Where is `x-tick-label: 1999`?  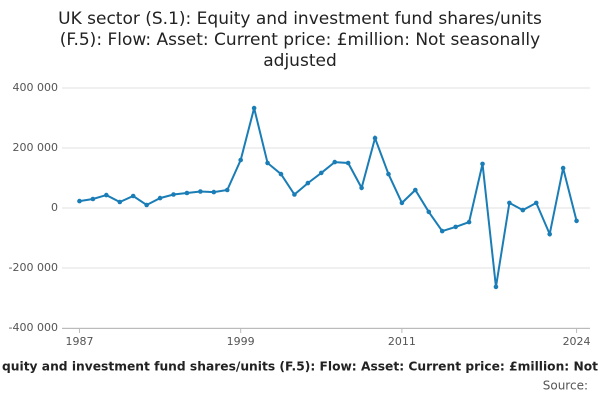
x-tick-label: 1999 is located at coordinates (241, 341).